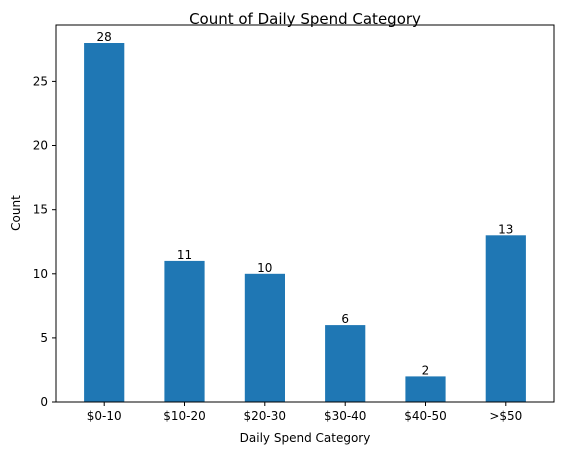 The height and width of the screenshot is (455, 562). Describe the element at coordinates (40, 146) in the screenshot. I see `y-tick-label-4: 20` at that location.